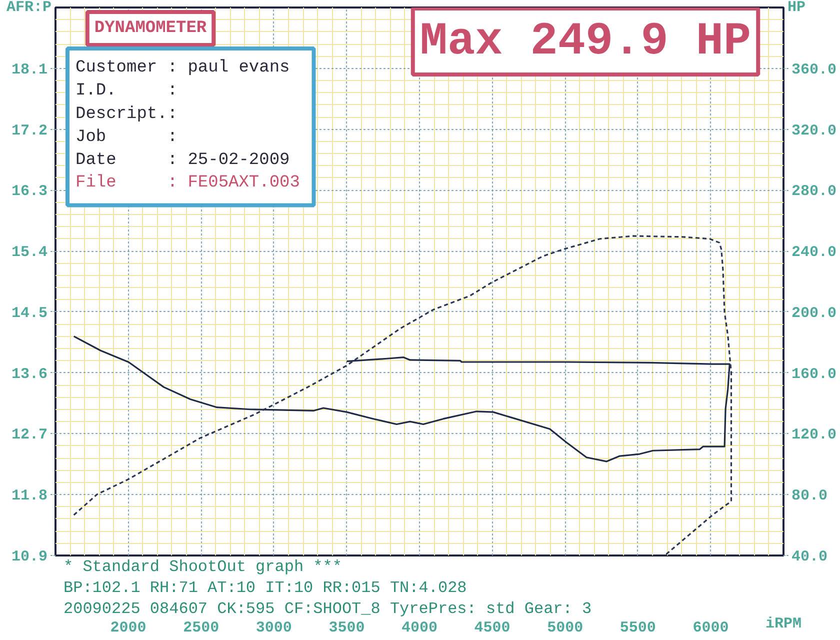 The width and height of the screenshot is (840, 640). Describe the element at coordinates (29, 191) in the screenshot. I see `y-tick-label: 16.3` at that location.